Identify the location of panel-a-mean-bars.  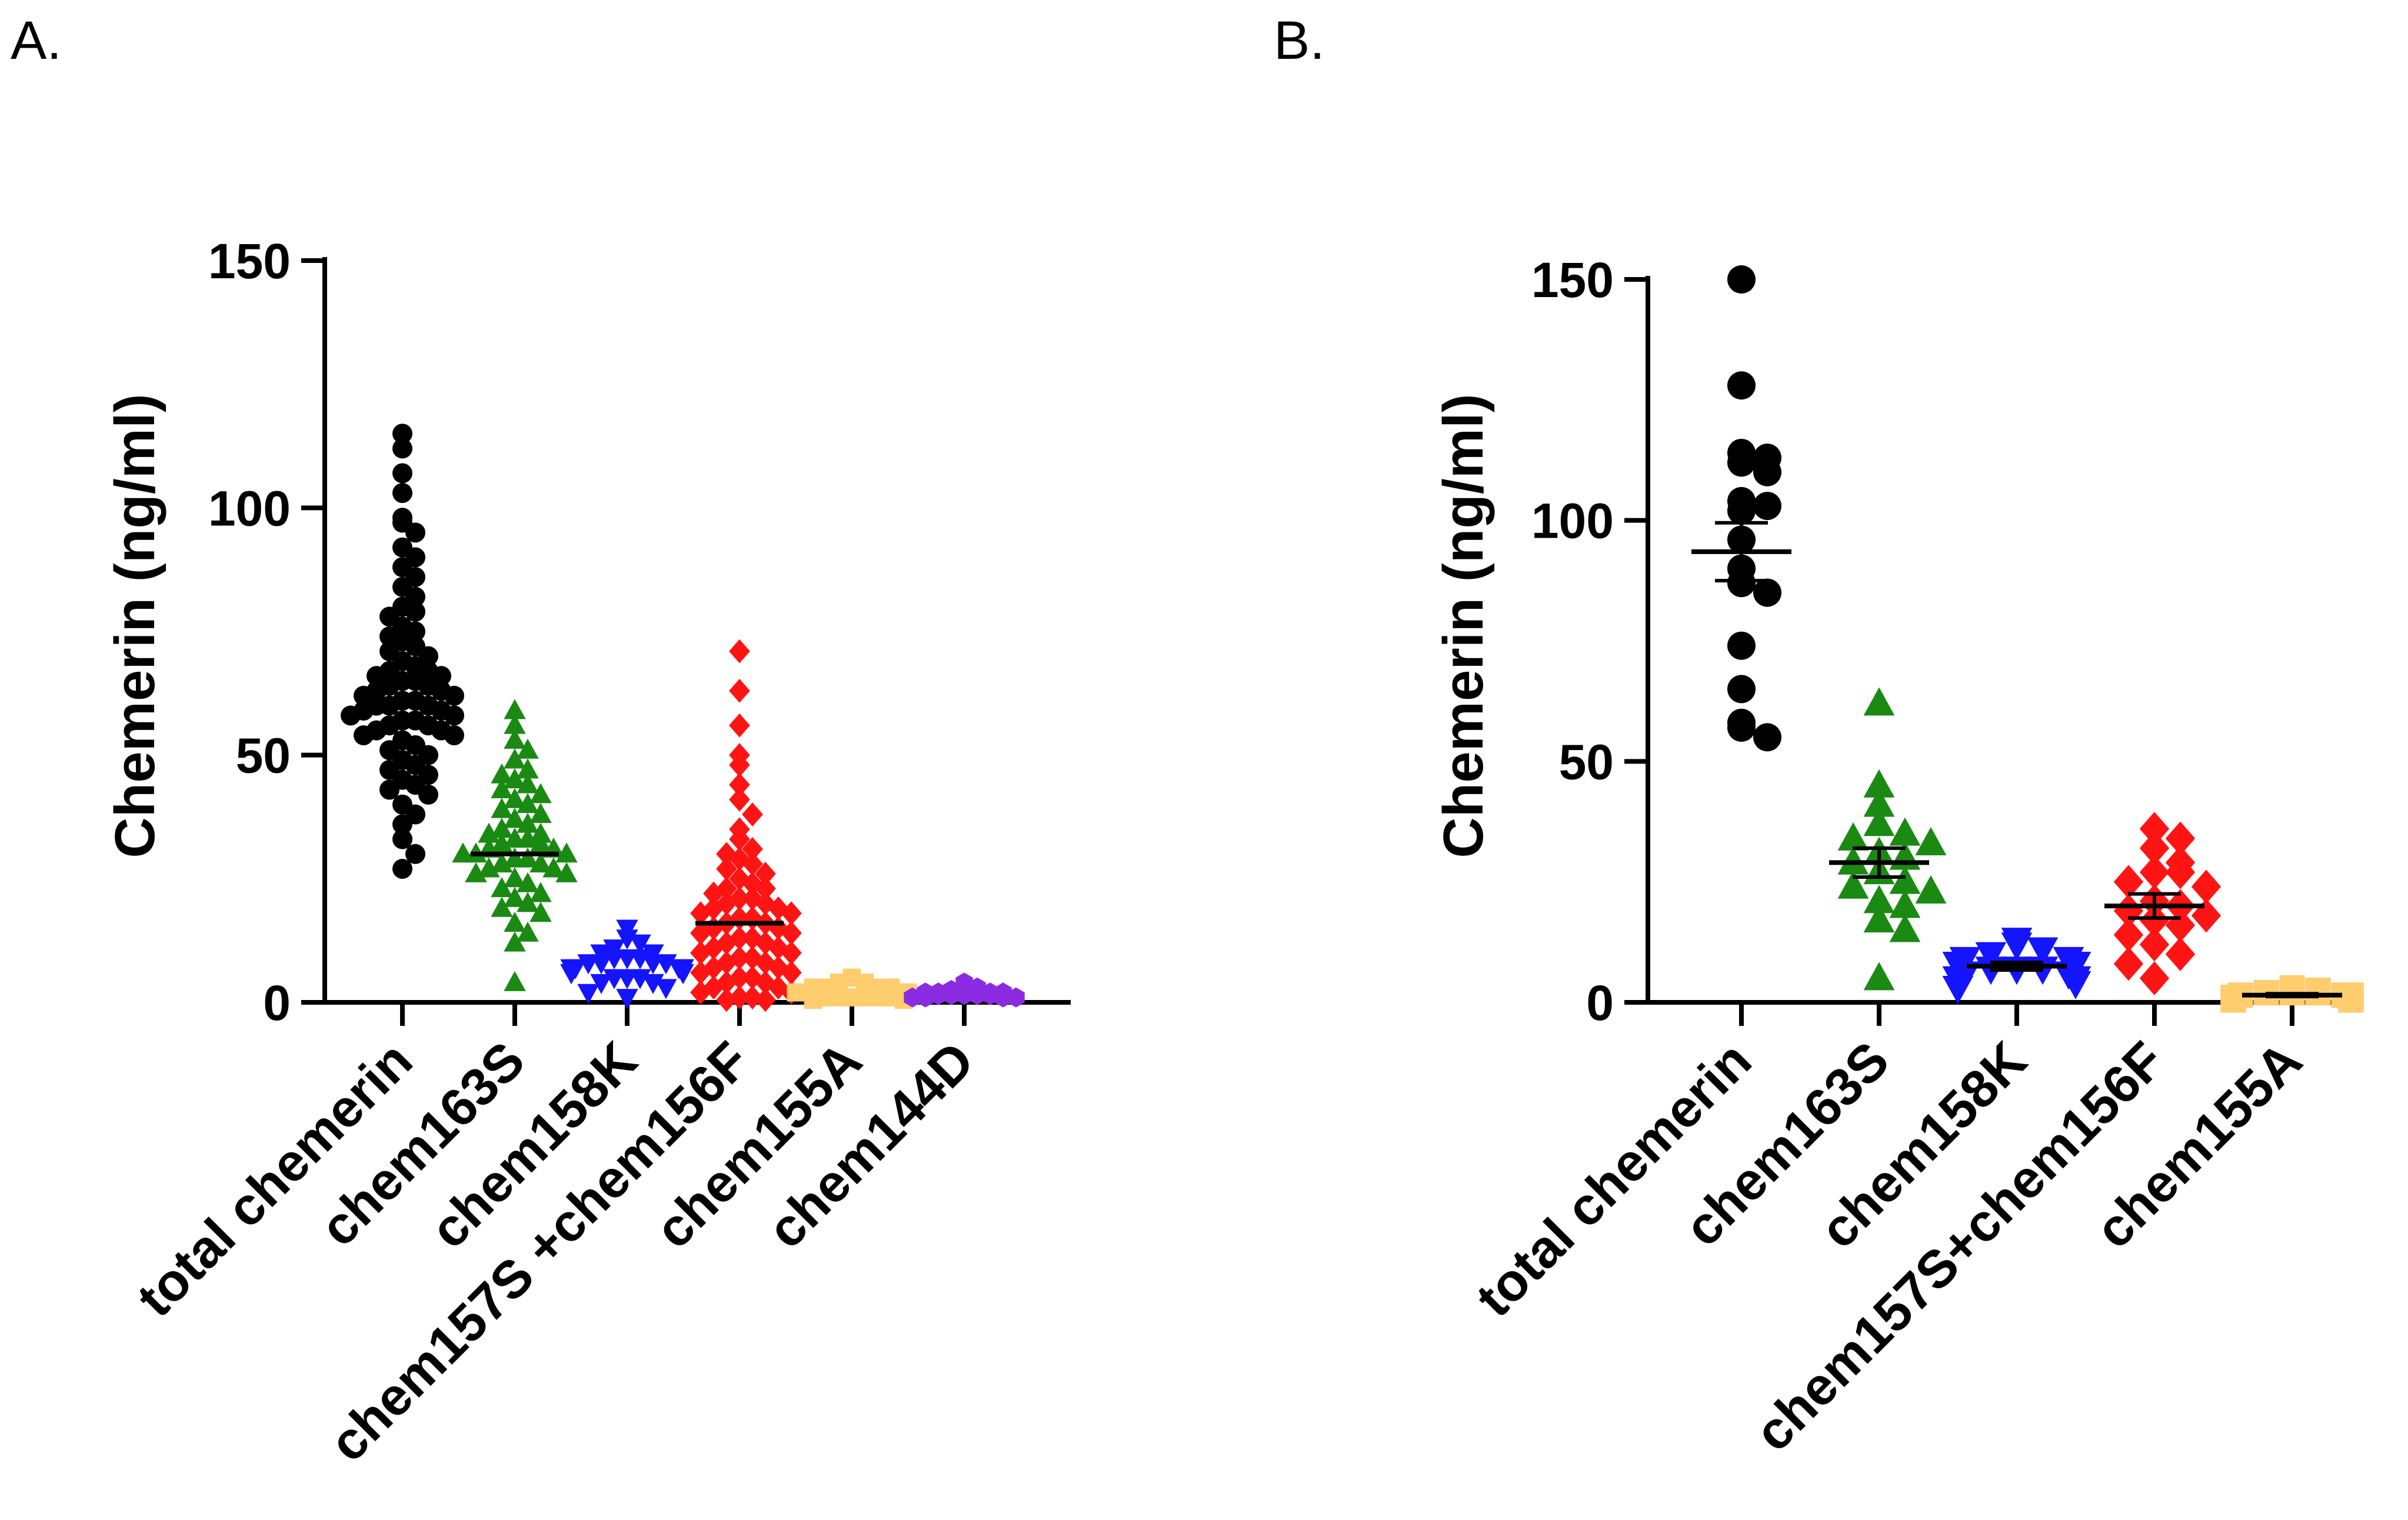
(571, 814).